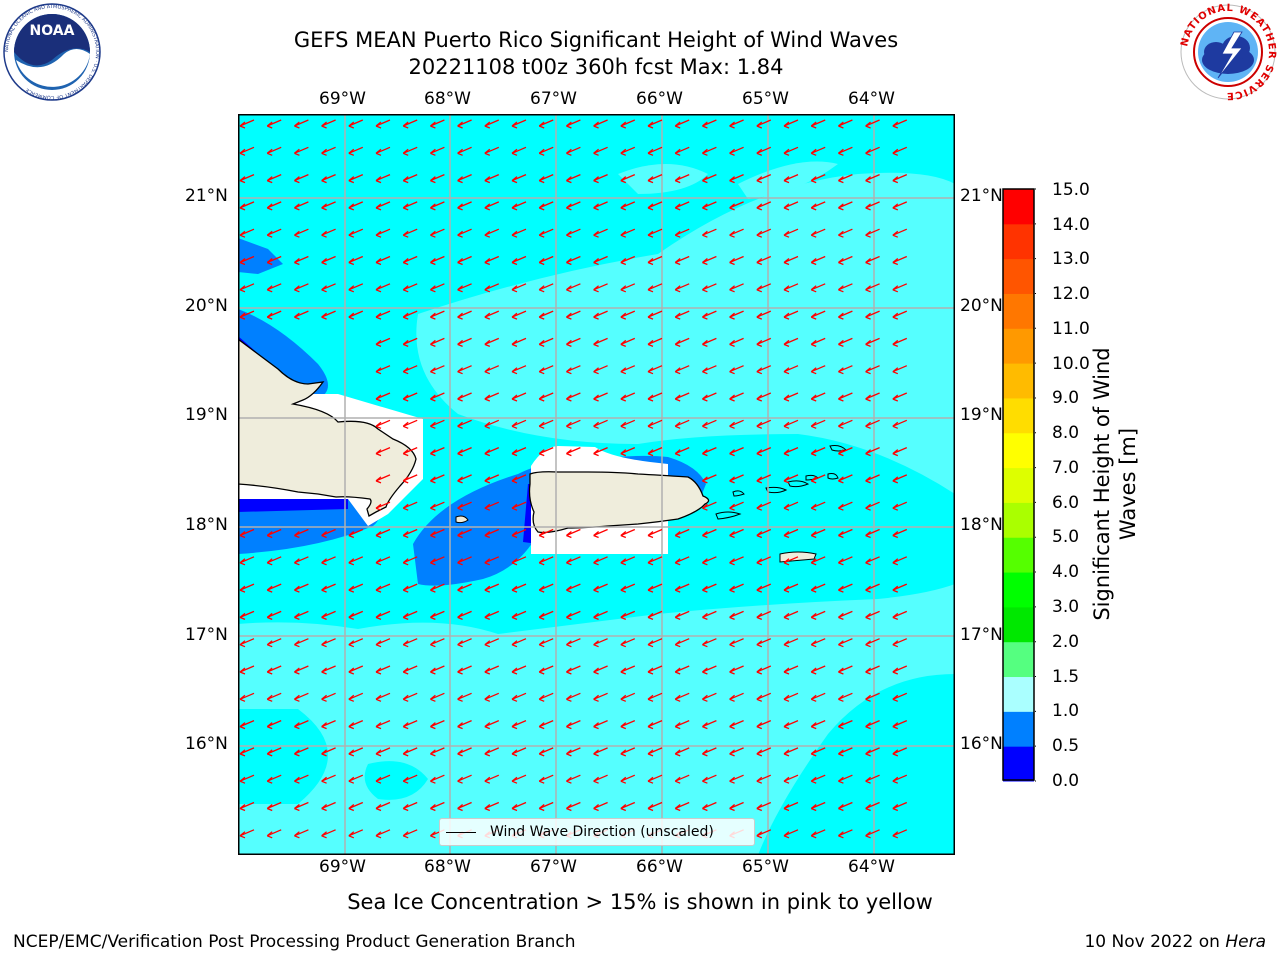  What do you see at coordinates (1066, 468) in the screenshot?
I see `colorbar-tick-7: 7.0` at bounding box center [1066, 468].